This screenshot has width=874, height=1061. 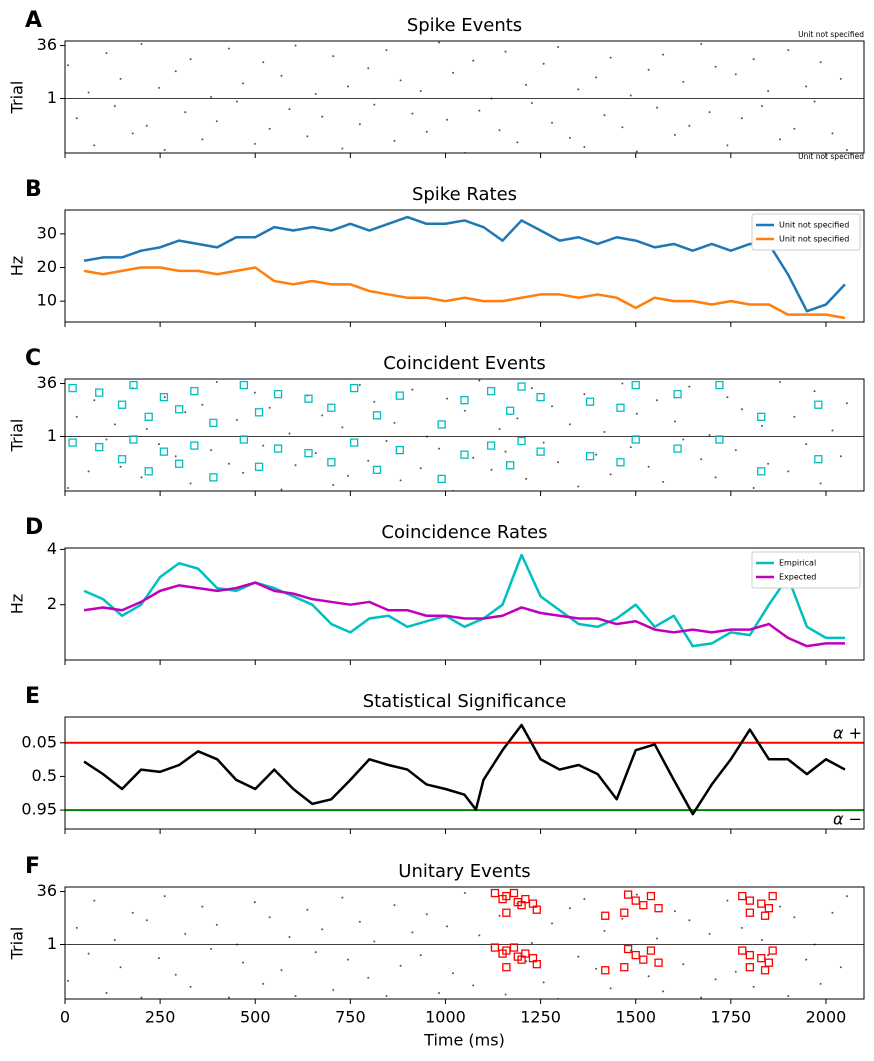 I want to click on y-tick-label: 36, so click(x=47, y=44).